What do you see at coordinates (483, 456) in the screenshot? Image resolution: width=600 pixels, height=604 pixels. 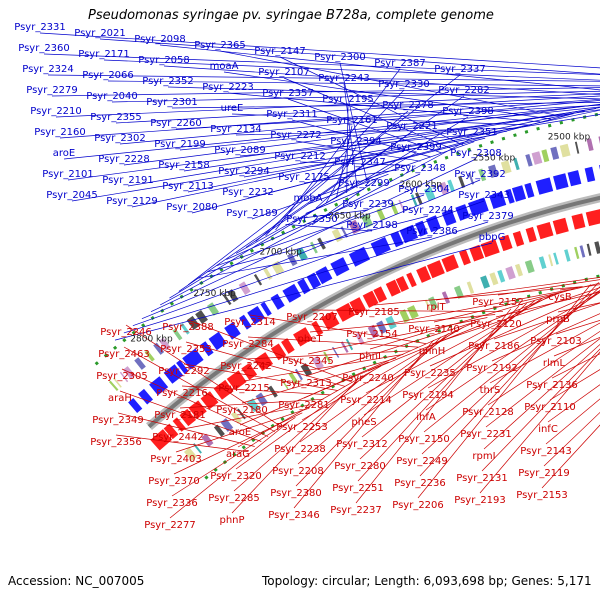 I see `reverse-gene-label: rpmI` at bounding box center [483, 456].